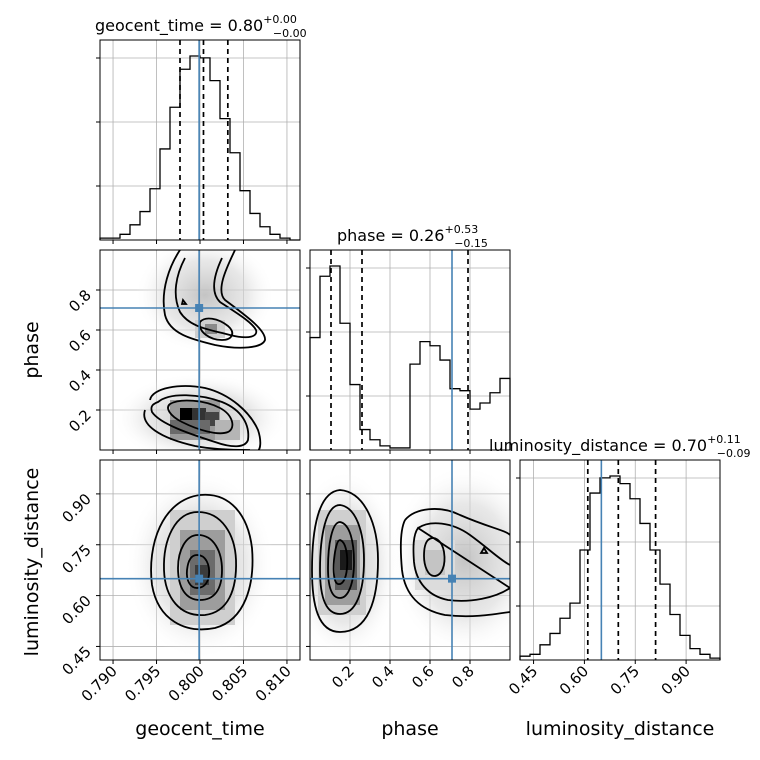  I want to click on tick-label: 0.790, so click(99, 683).